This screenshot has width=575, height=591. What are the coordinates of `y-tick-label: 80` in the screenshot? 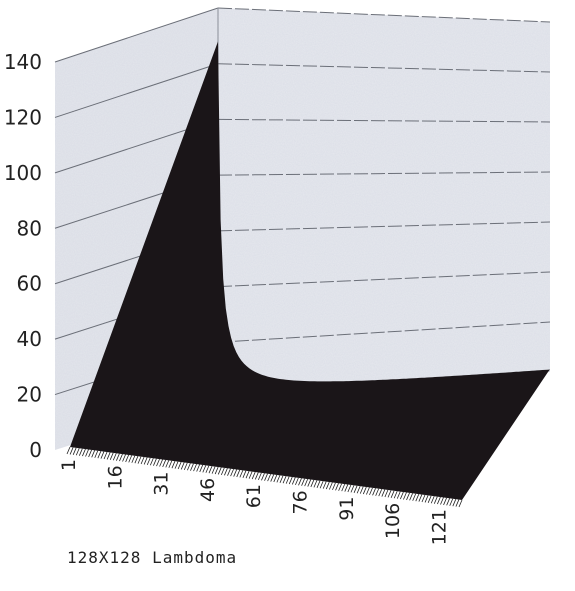 It's located at (29, 228).